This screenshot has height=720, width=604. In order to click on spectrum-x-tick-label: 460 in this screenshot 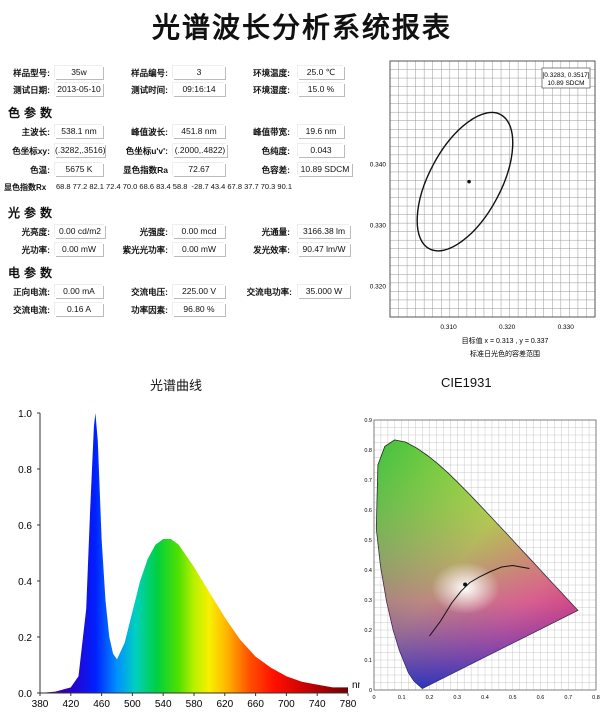, I will do `click(101, 704)`.